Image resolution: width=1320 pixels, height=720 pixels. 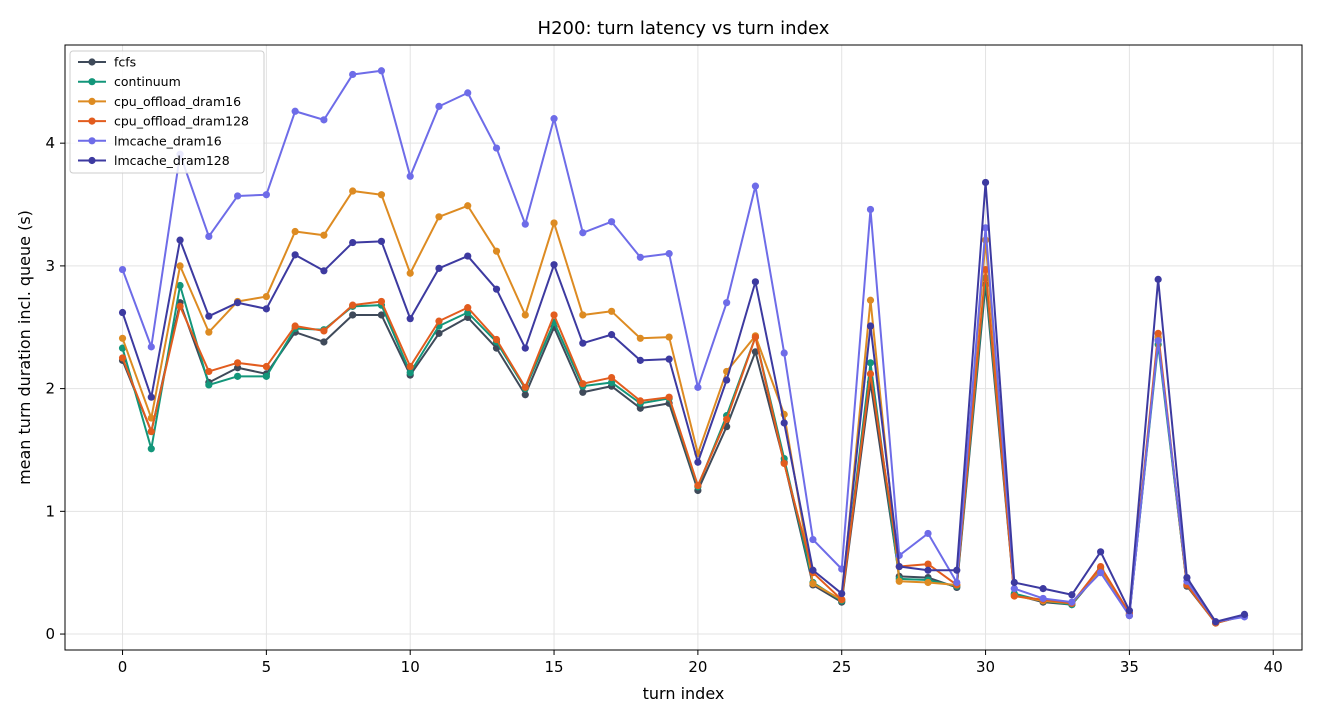 I want to click on y-axis-ticks: 0 1 2 3 4, so click(x=55, y=388).